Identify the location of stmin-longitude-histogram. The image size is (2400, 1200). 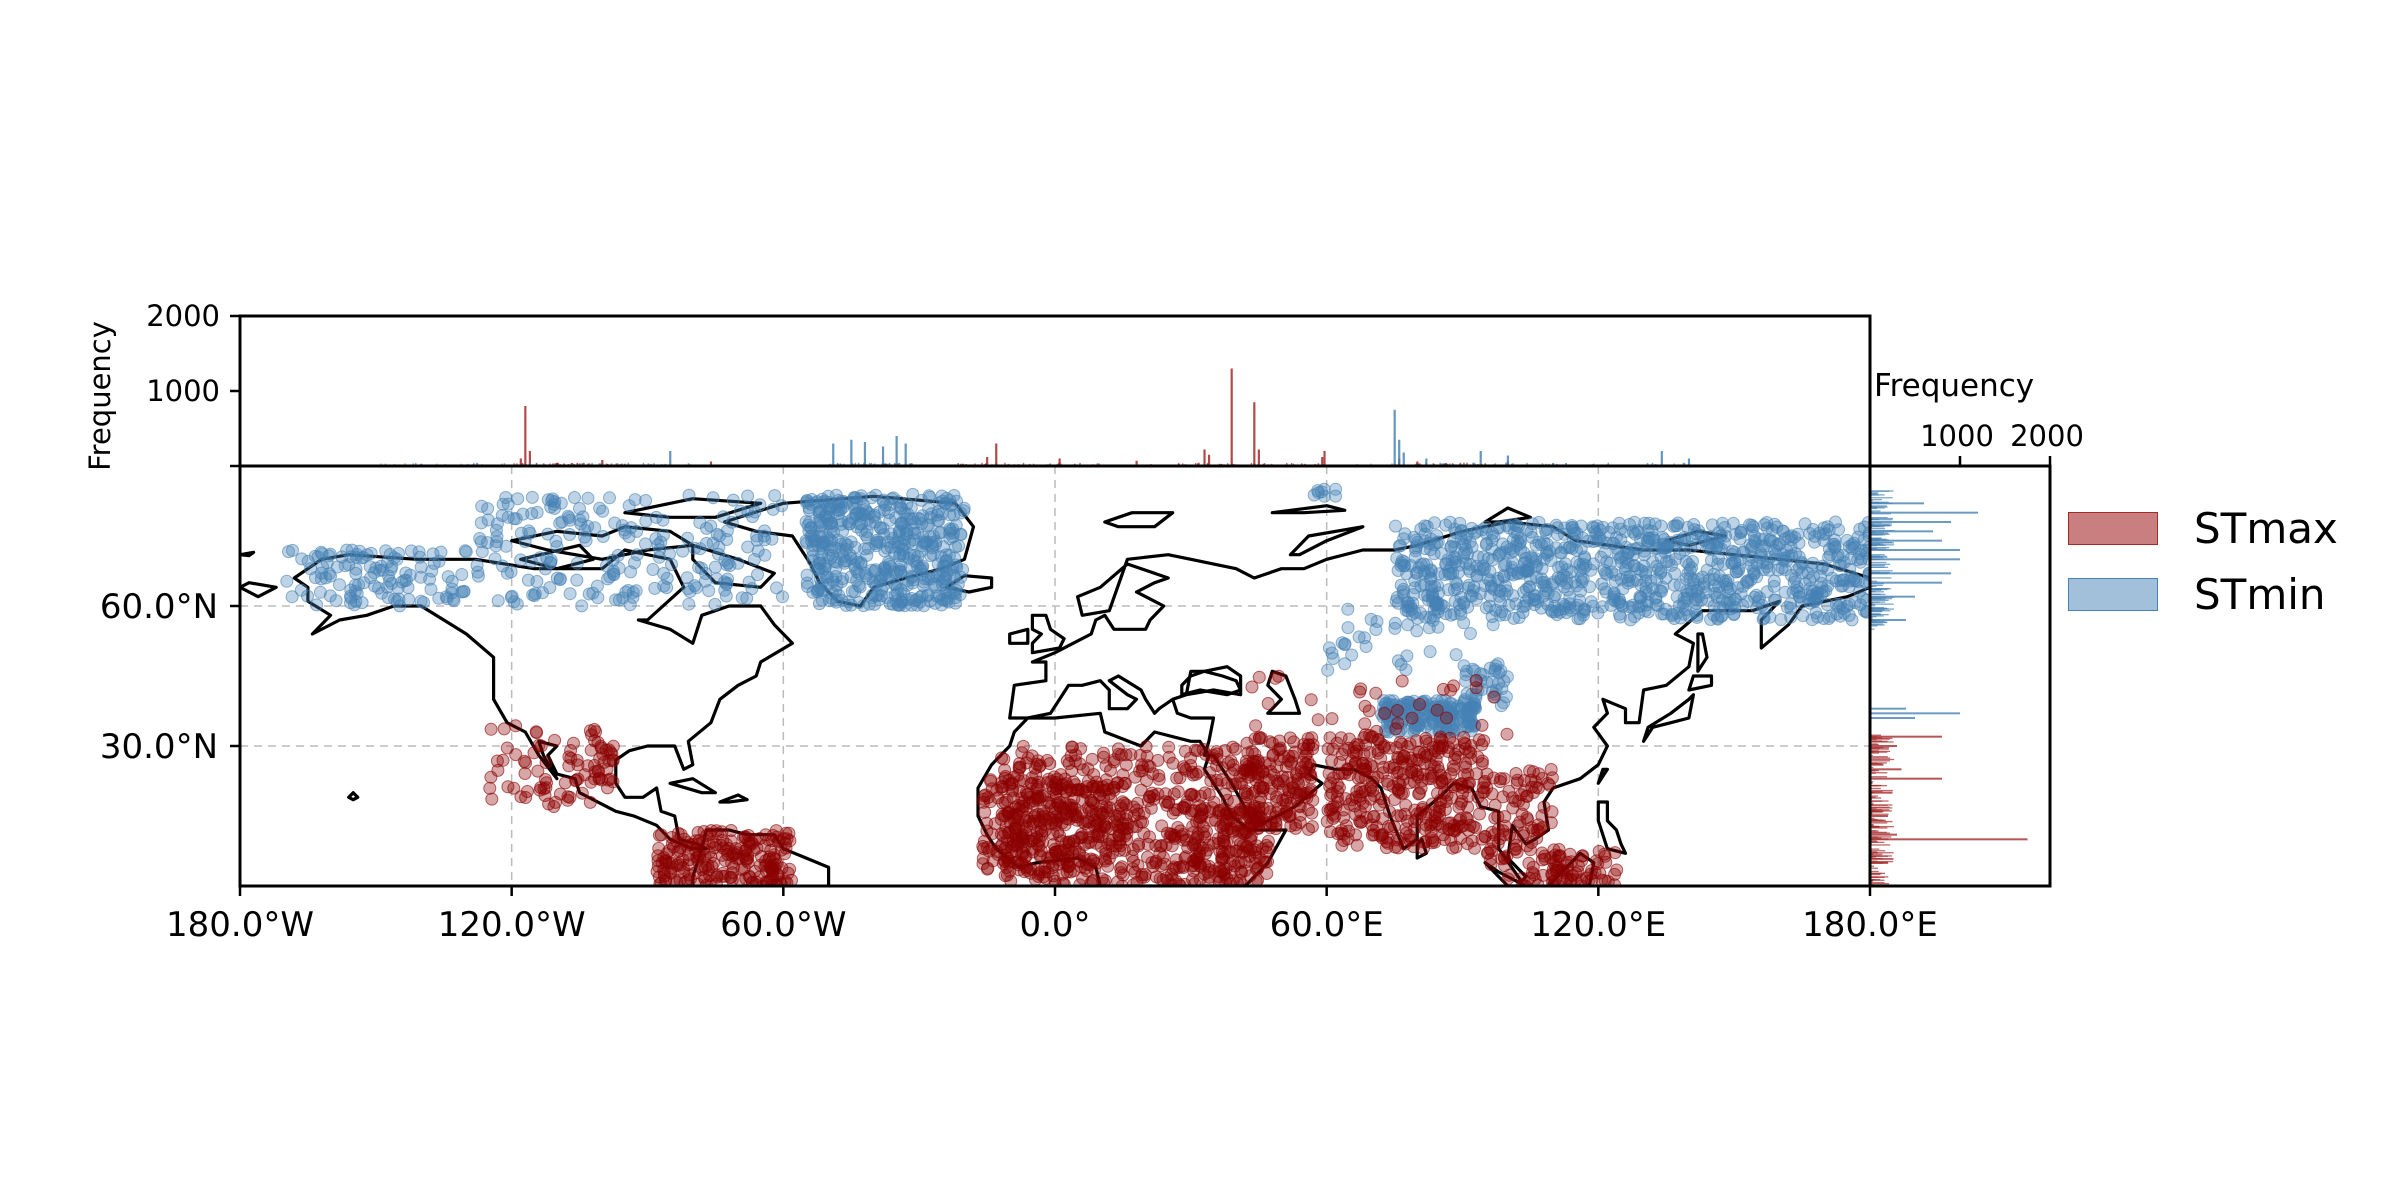
(1035, 437).